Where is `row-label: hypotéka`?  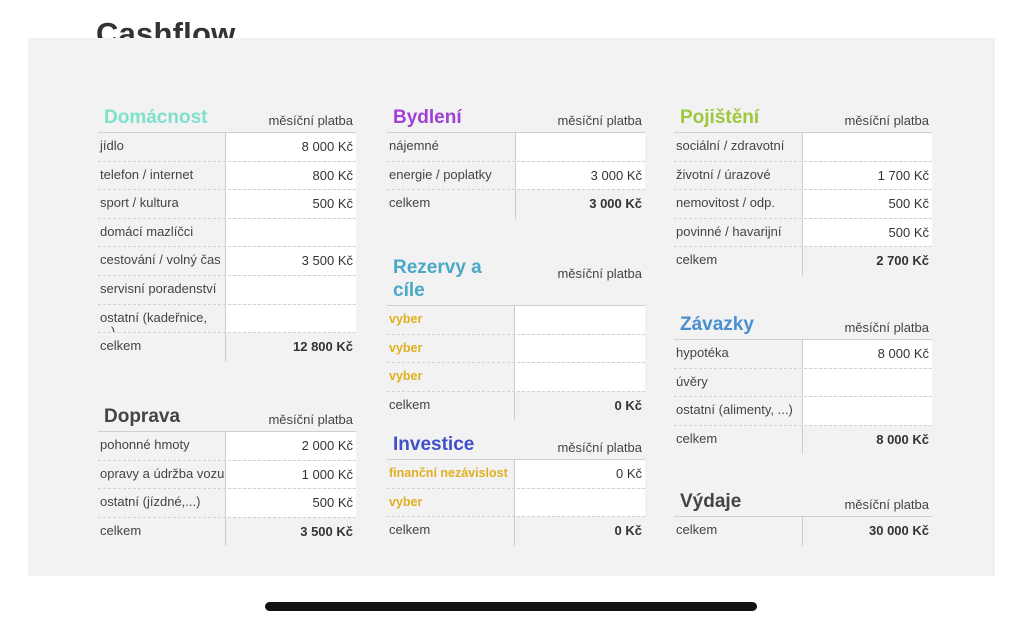
row-label: hypotéka is located at coordinates (738, 354).